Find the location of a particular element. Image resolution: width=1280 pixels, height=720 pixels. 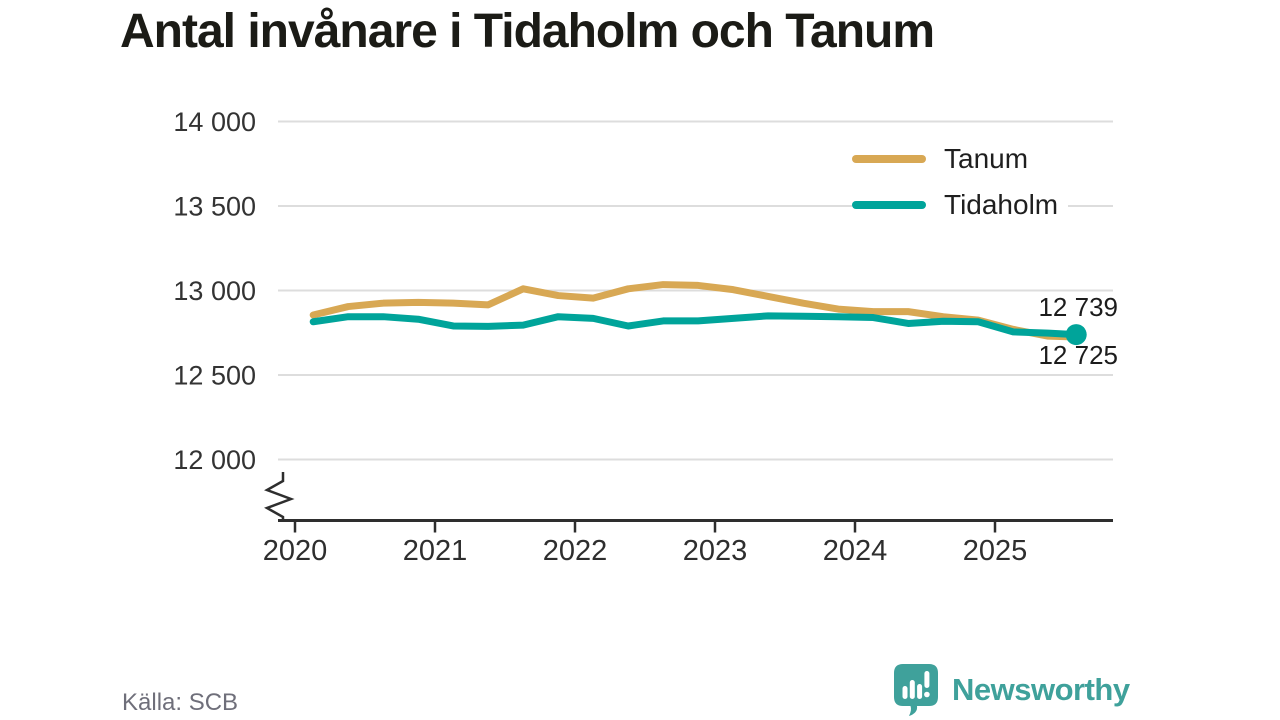

newsworthy-logo: Newsworthy is located at coordinates (1011, 690).